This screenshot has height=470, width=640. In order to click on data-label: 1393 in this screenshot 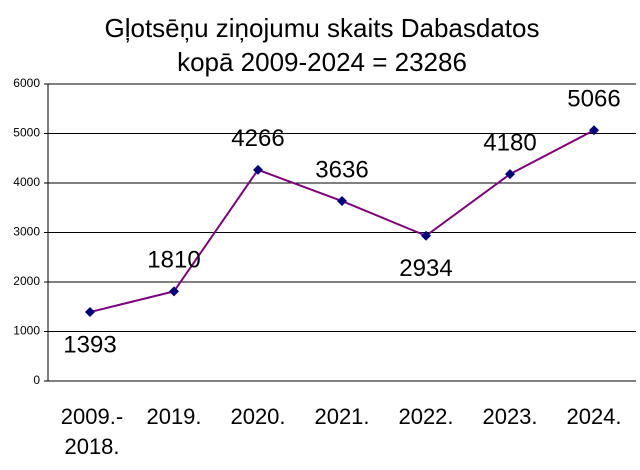, I will do `click(89, 344)`.